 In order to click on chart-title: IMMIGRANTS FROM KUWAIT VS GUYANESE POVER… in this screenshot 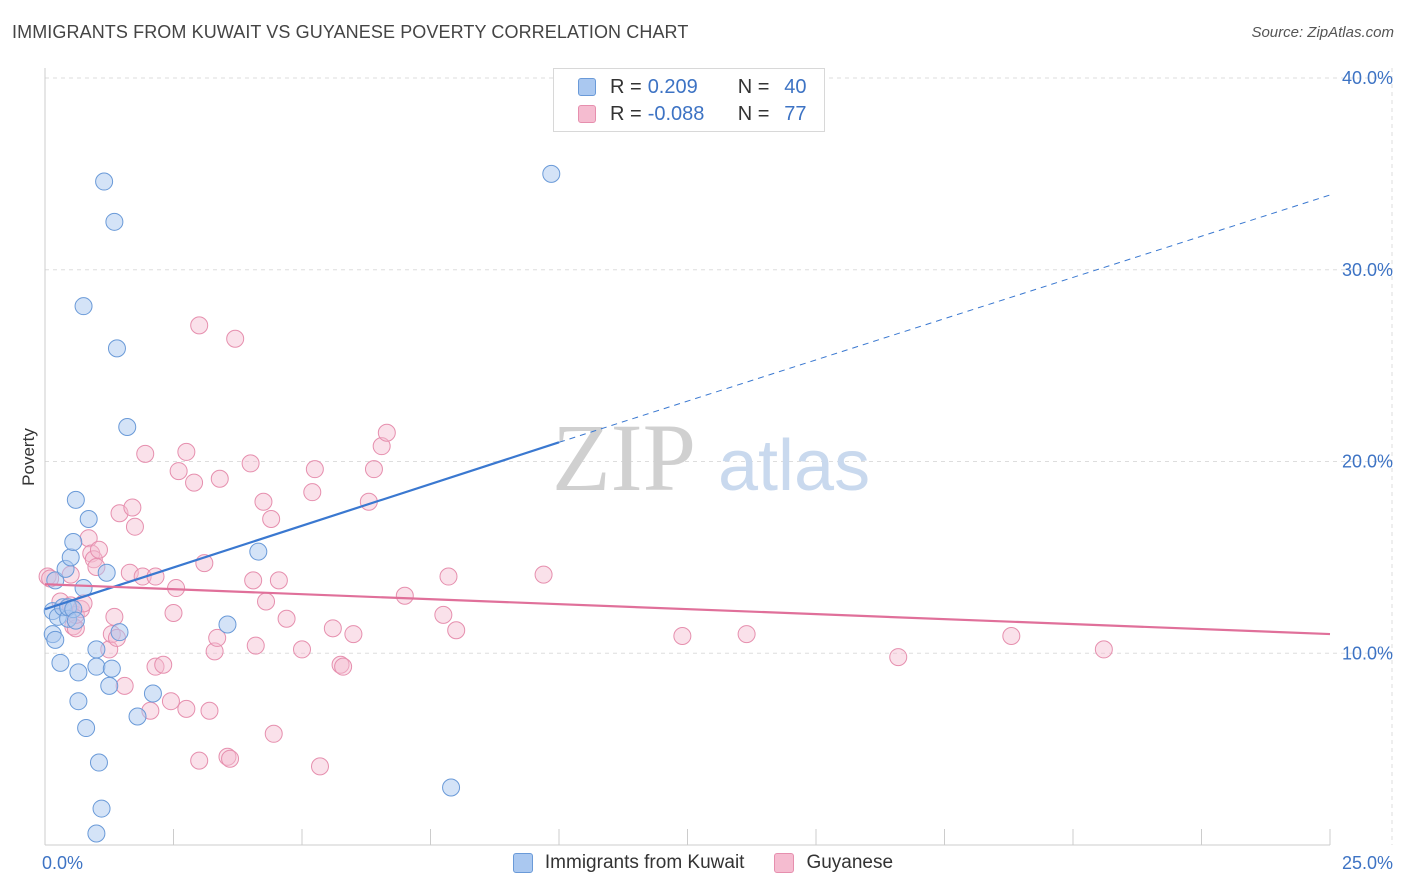, I will do `click(350, 32)`.